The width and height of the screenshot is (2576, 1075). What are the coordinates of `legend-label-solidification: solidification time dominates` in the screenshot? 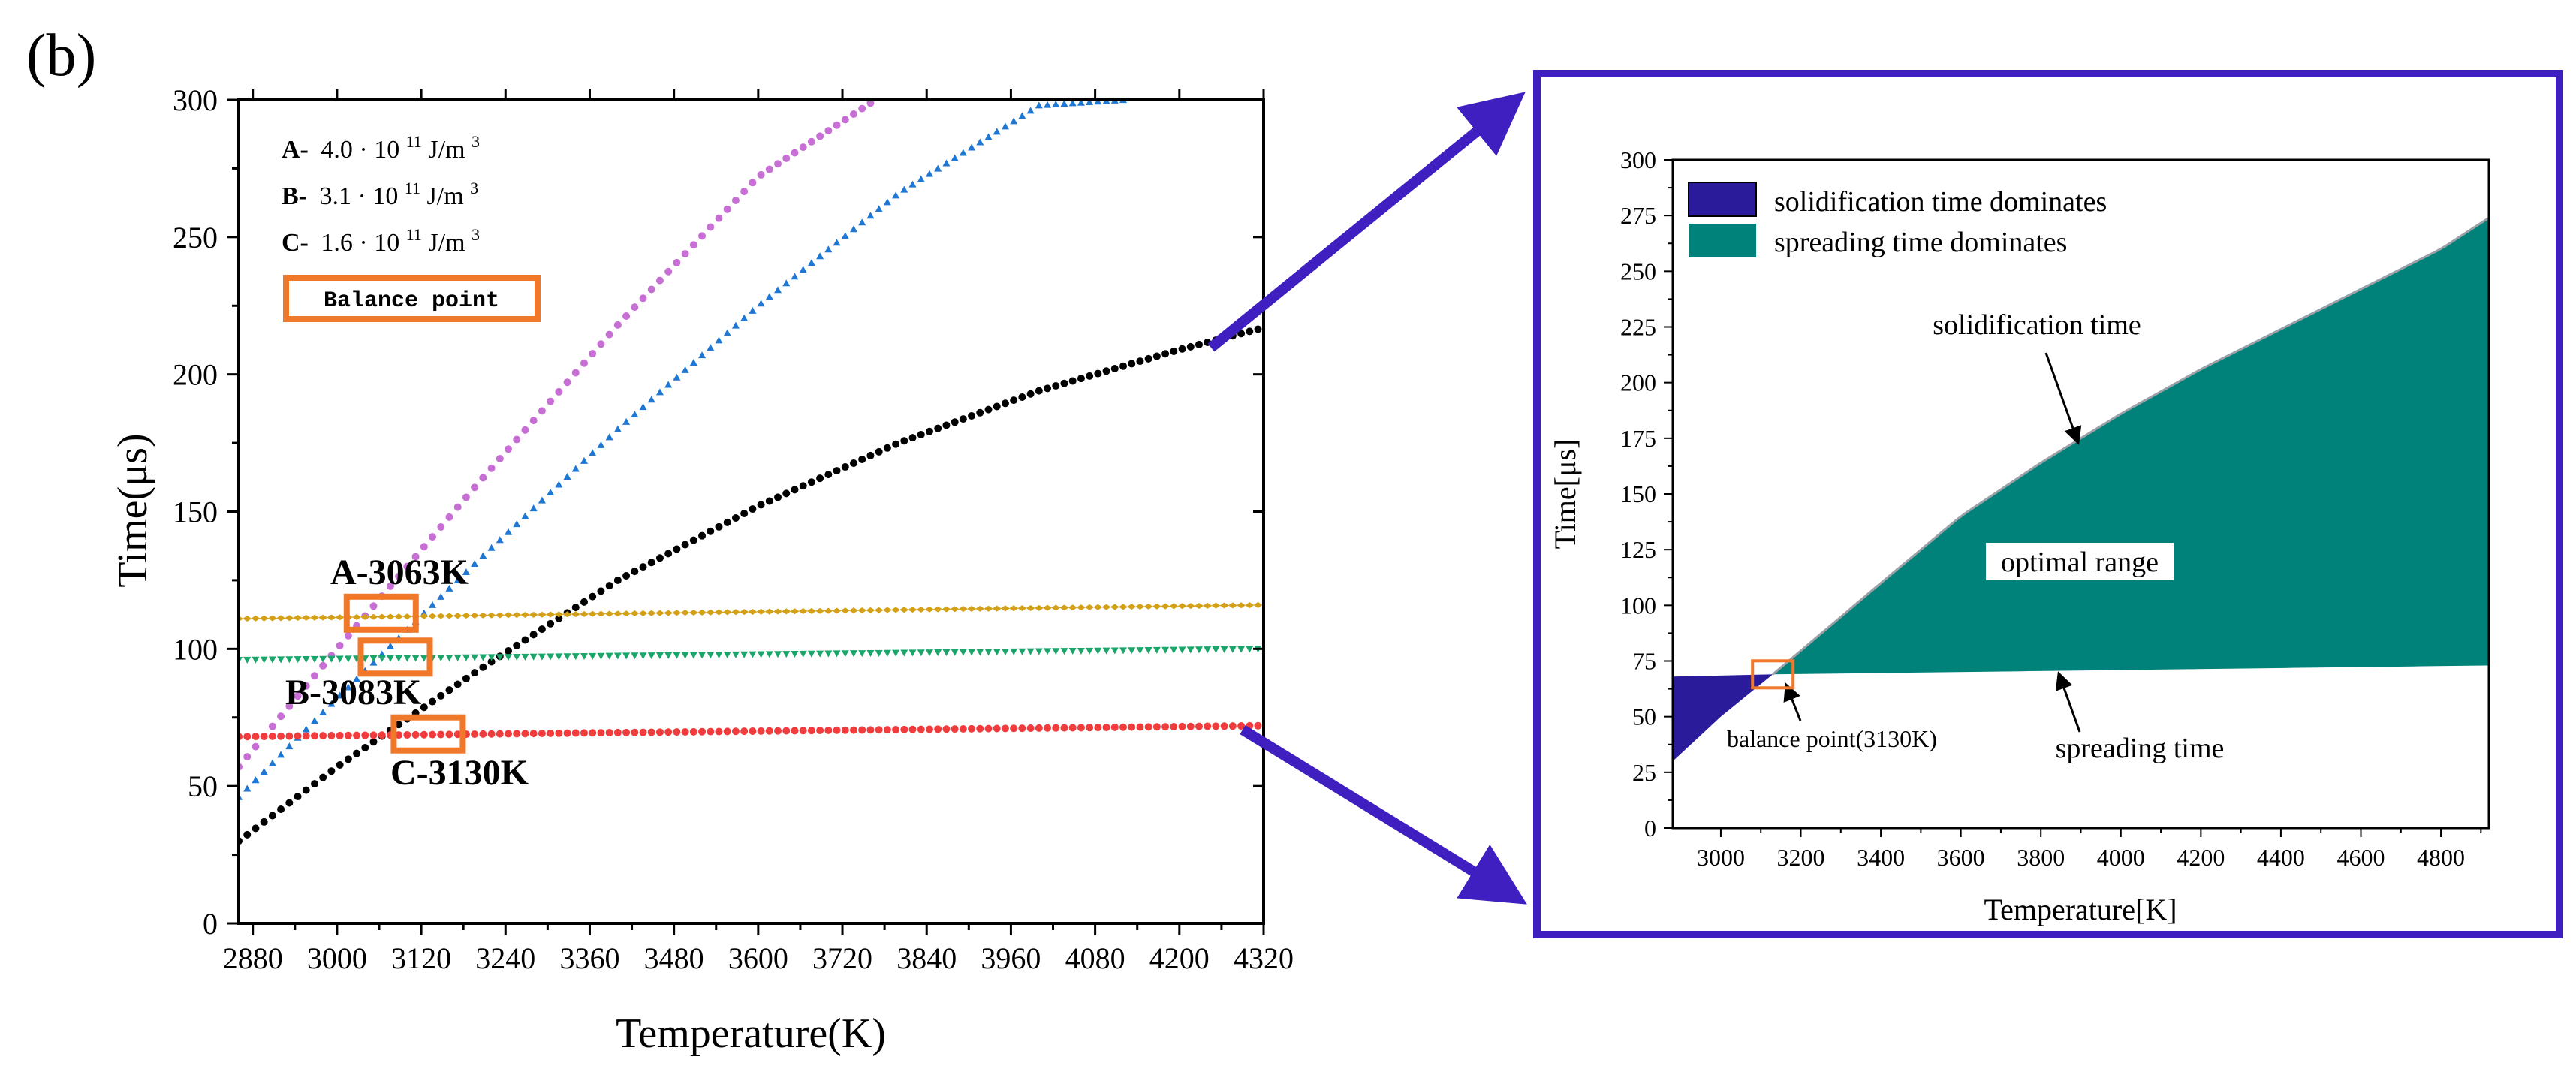 It's located at (1940, 202).